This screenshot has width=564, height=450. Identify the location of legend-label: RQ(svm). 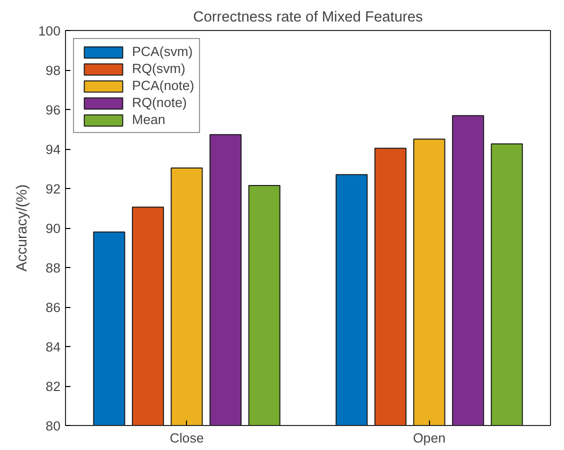
(159, 68).